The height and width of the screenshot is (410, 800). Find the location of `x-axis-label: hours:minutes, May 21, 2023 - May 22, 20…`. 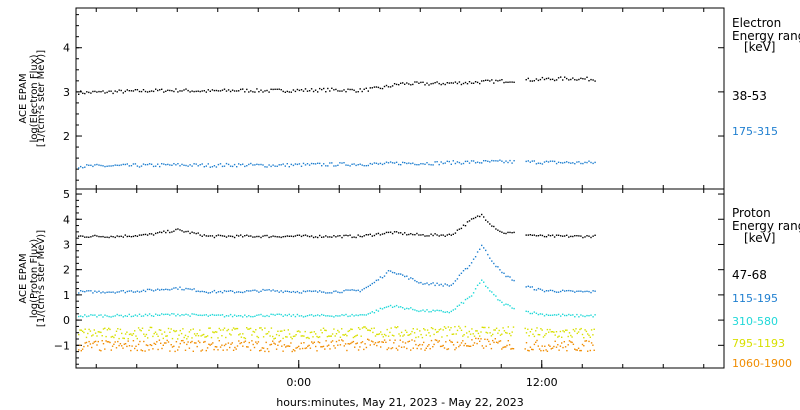

x-axis-label: hours:minutes, May 21, 2023 - May 22, 20… is located at coordinates (400, 402).